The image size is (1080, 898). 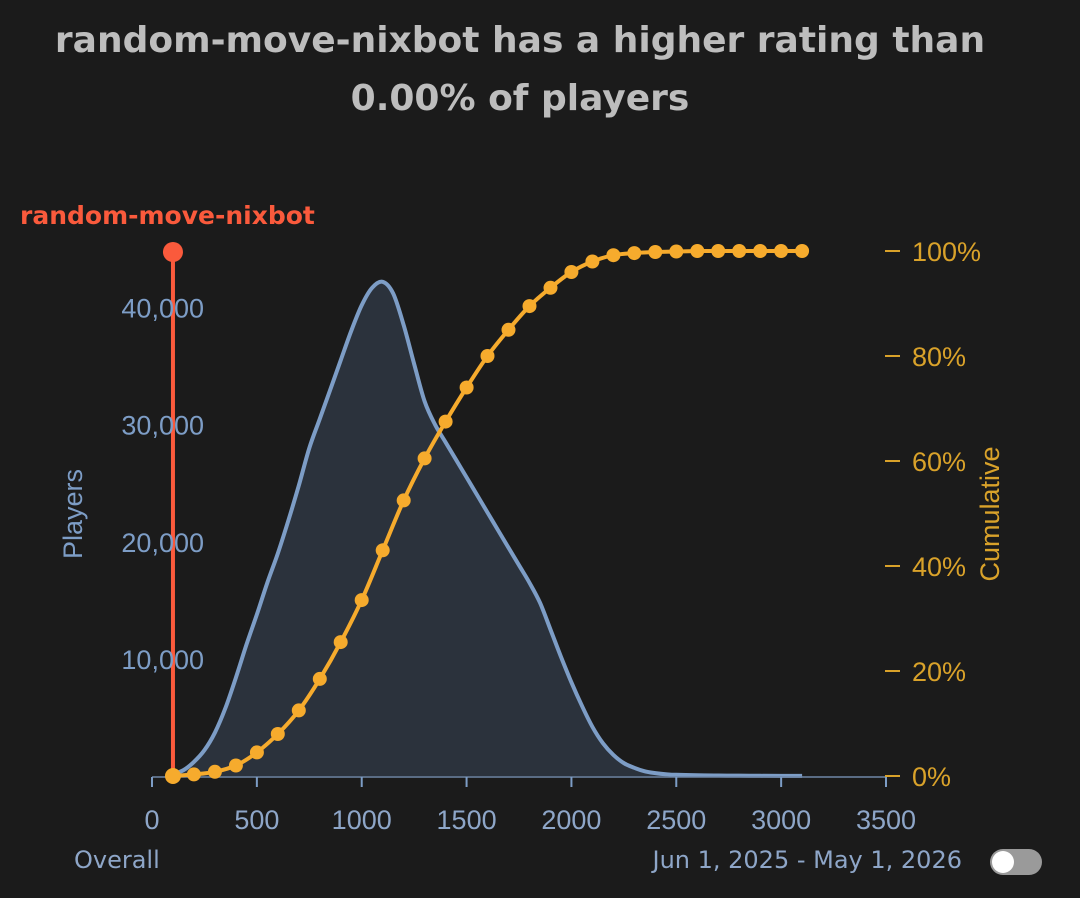 I want to click on y-tick-label: 10,000, so click(x=162, y=660).